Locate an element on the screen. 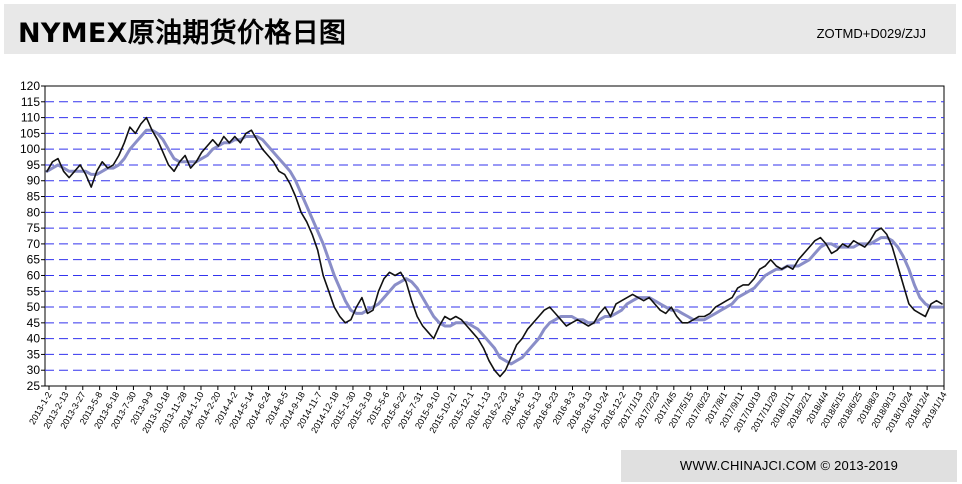 This screenshot has height=484, width=962. y-tick-label-40: 40 is located at coordinates (34, 339).